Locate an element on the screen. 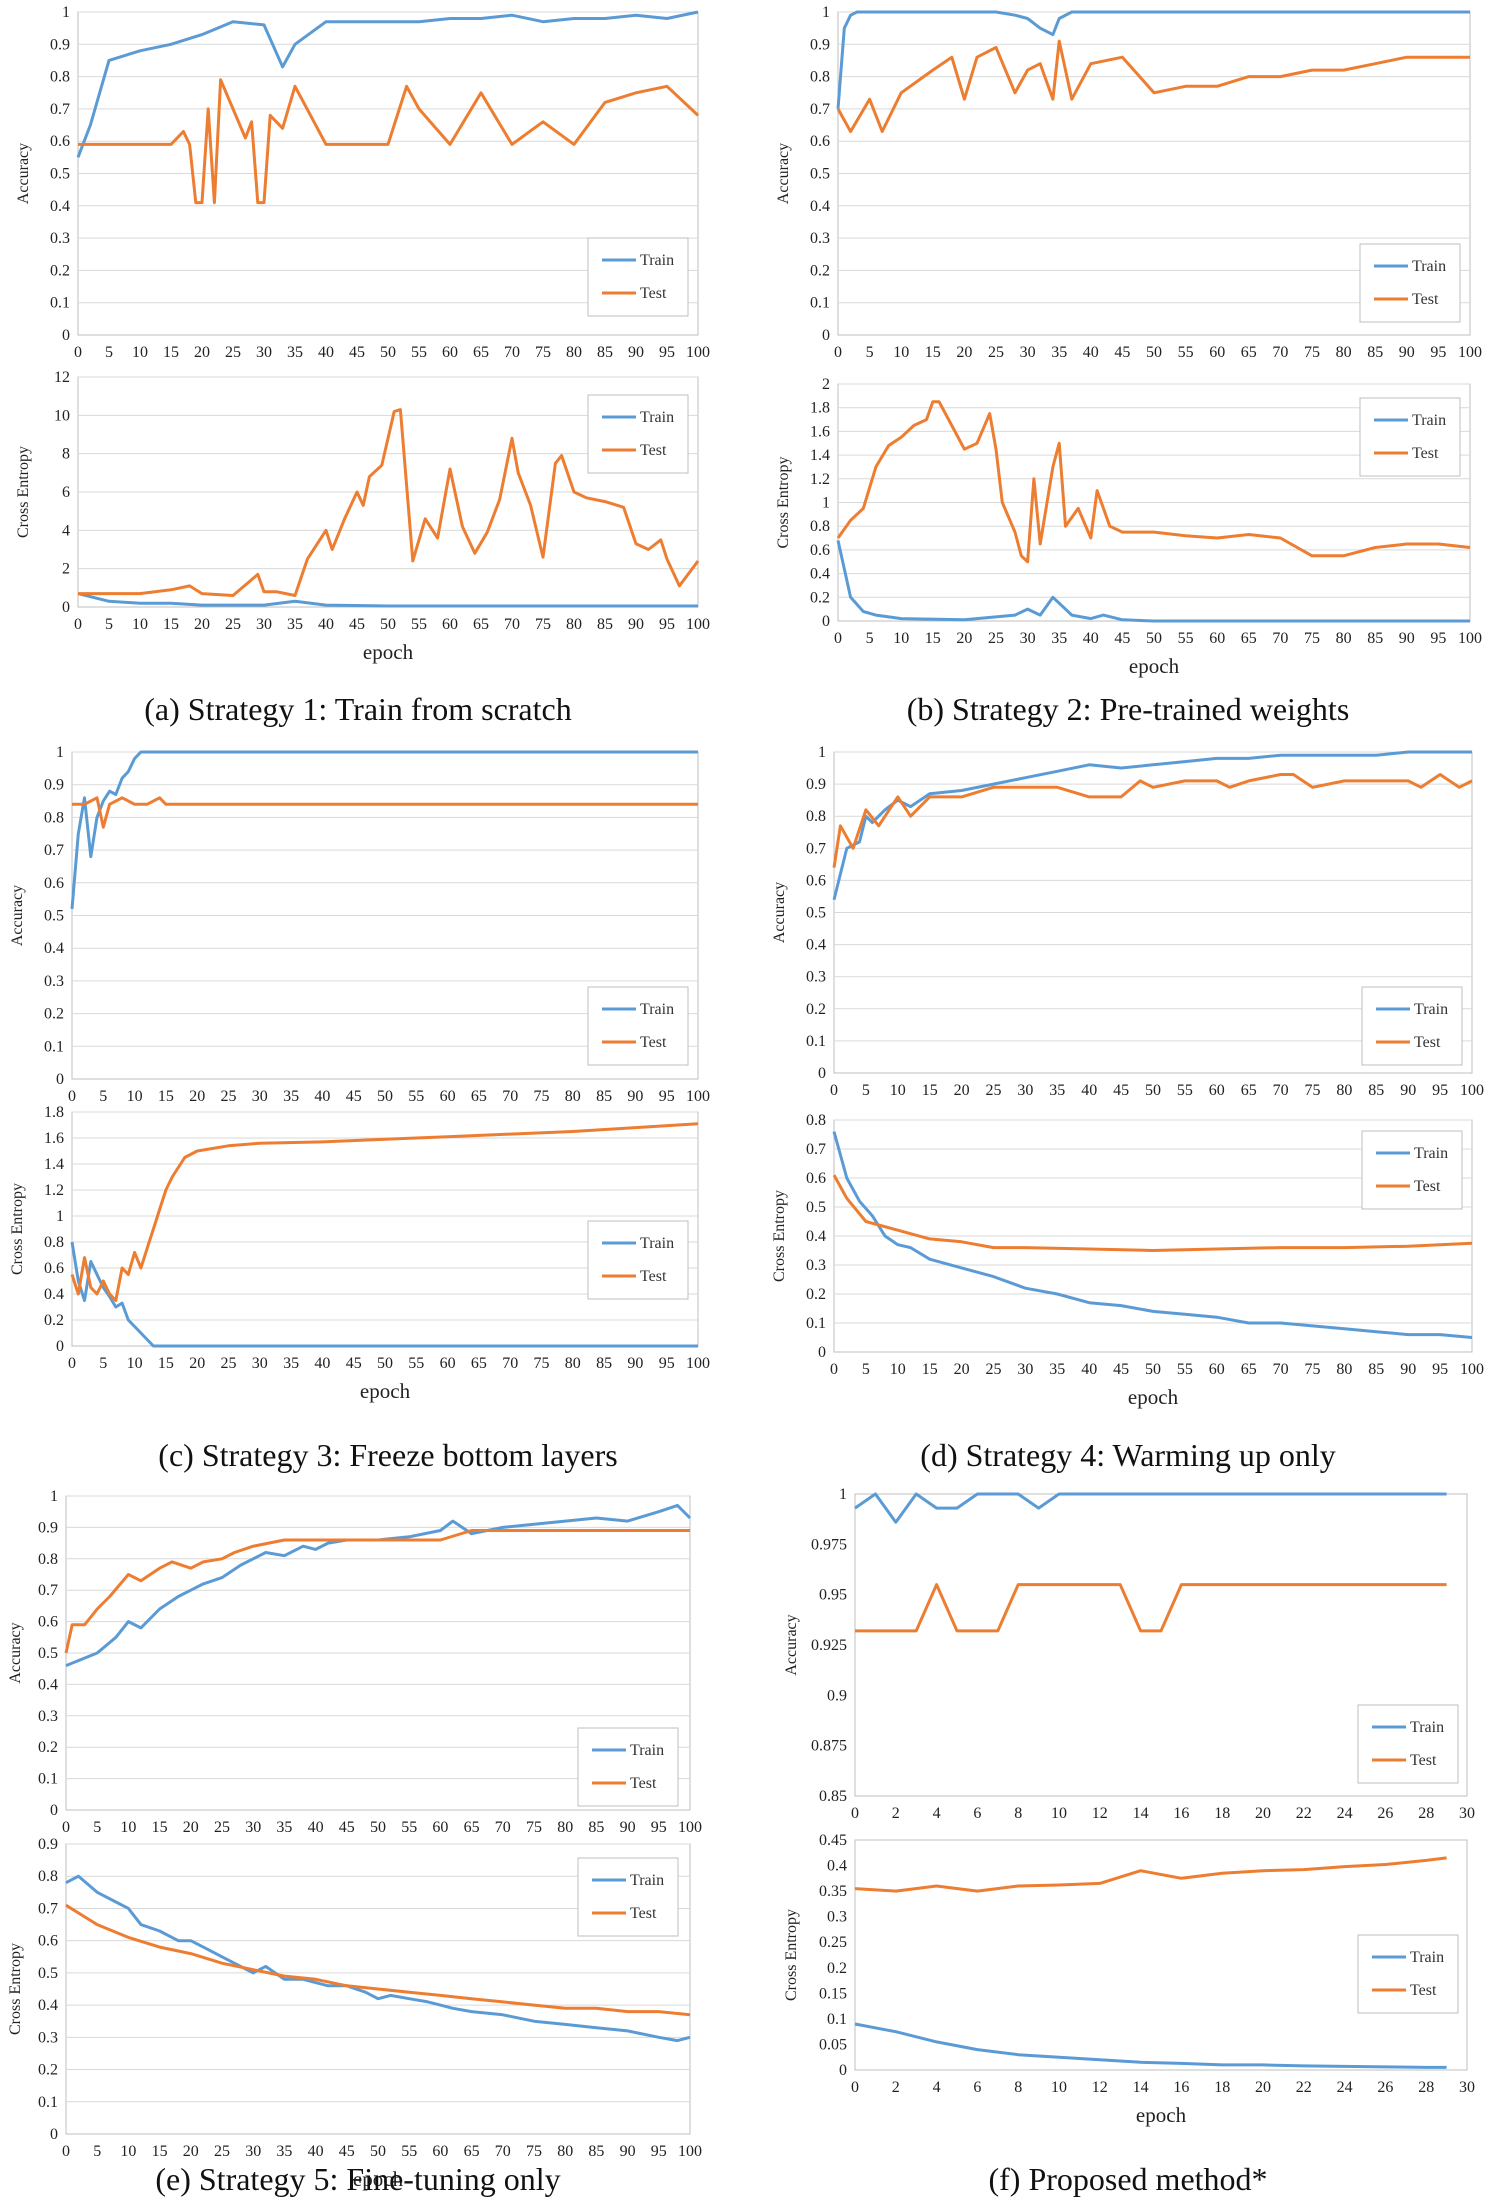 This screenshot has width=1500, height=2206. y-tick-label: 6 is located at coordinates (66, 492).